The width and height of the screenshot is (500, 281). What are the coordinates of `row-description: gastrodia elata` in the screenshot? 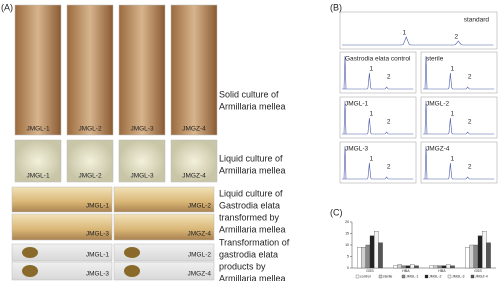 It's located at (248, 254).